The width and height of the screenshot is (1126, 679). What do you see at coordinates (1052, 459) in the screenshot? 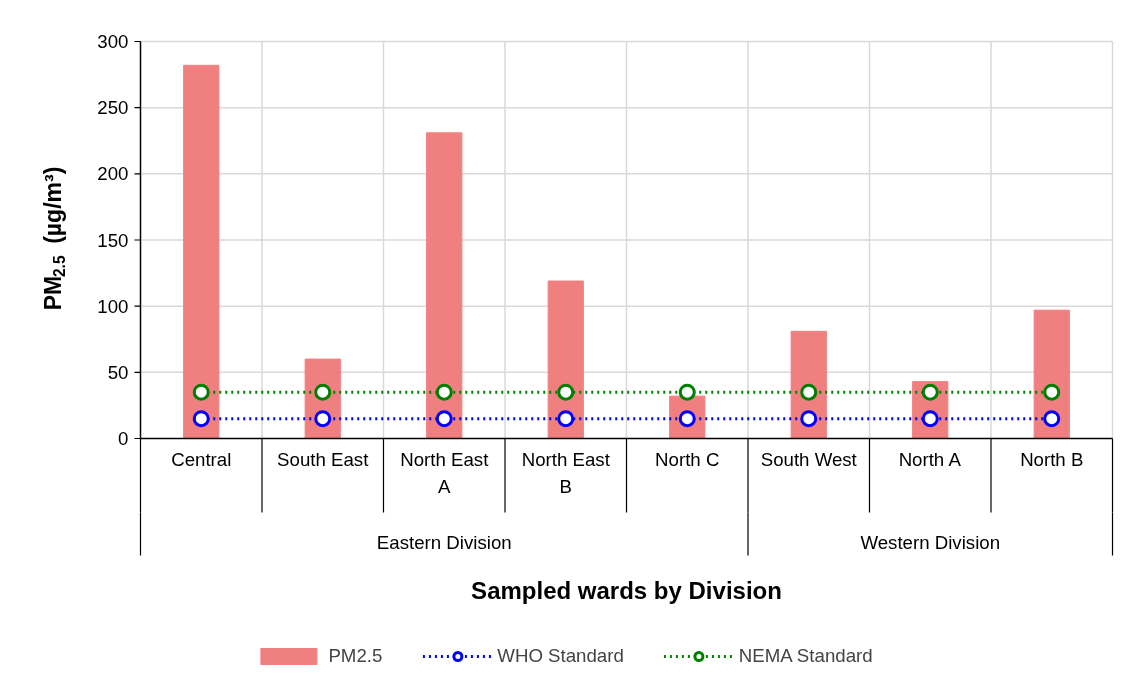
I see `x-tick-label: North B` at bounding box center [1052, 459].